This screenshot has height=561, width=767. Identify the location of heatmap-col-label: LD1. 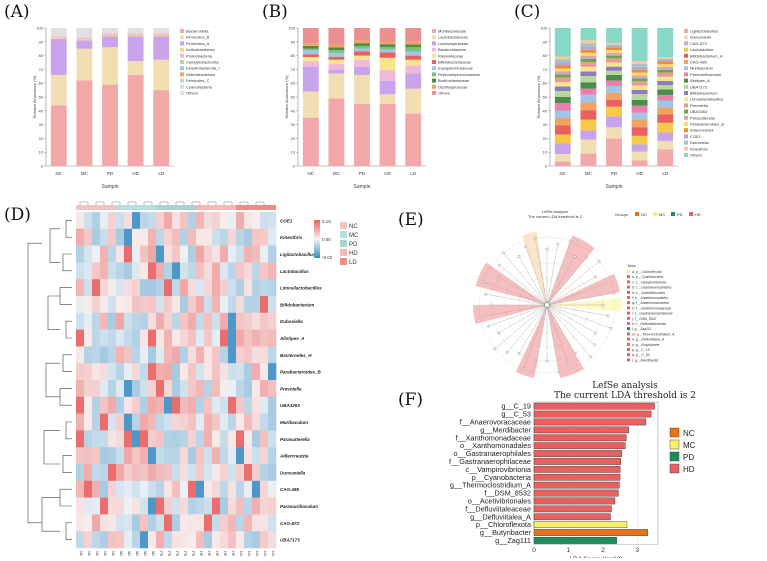
(241, 553).